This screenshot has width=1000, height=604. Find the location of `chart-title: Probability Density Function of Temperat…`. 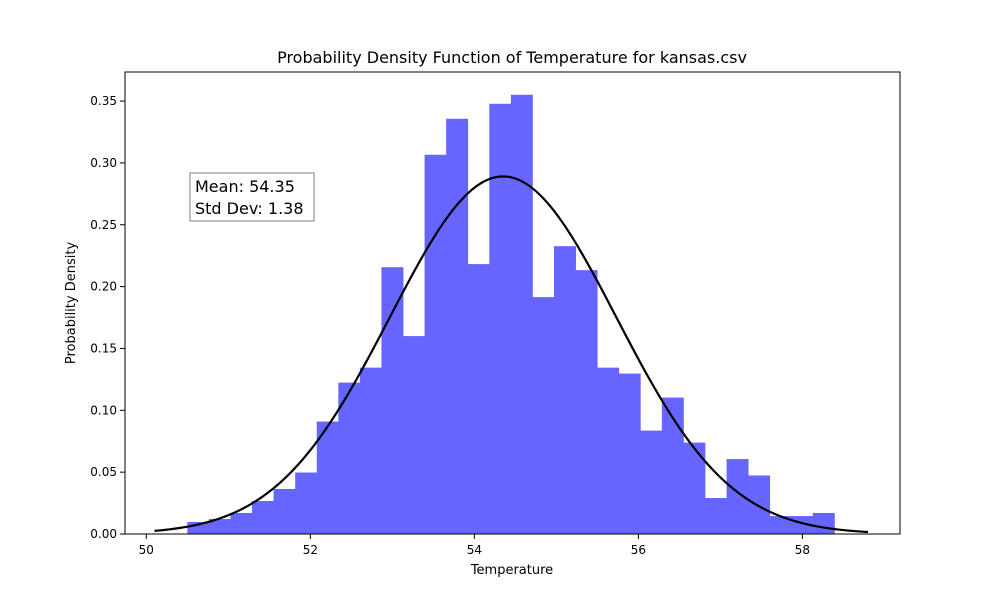

chart-title: Probability Density Function of Temperat… is located at coordinates (512, 57).